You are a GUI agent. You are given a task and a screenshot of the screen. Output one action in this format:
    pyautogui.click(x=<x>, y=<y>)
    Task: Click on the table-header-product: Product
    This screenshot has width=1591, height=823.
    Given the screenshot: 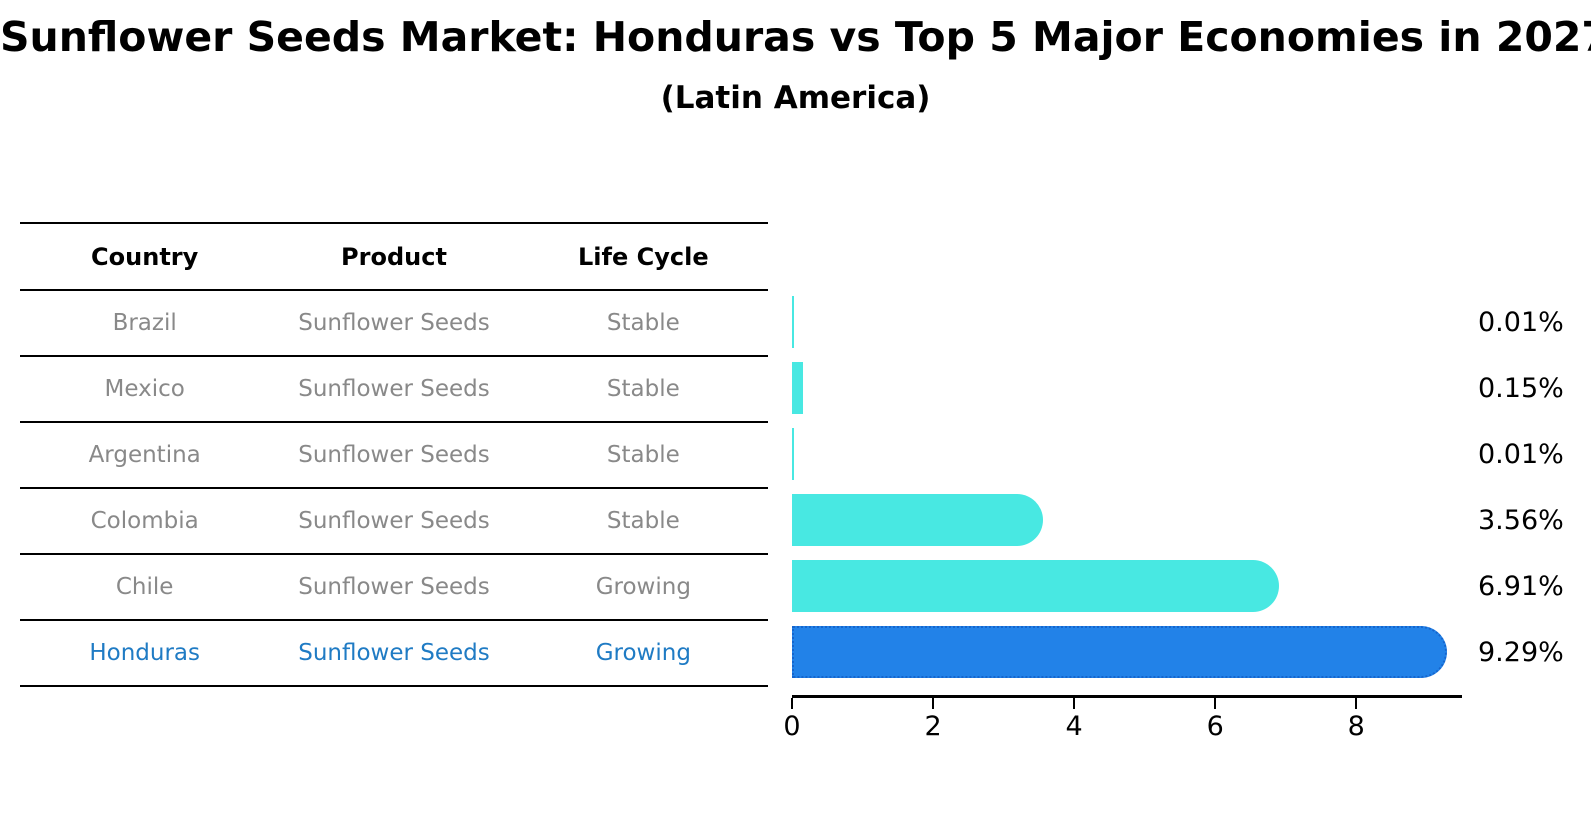 What is the action you would take?
    pyautogui.click(x=394, y=256)
    